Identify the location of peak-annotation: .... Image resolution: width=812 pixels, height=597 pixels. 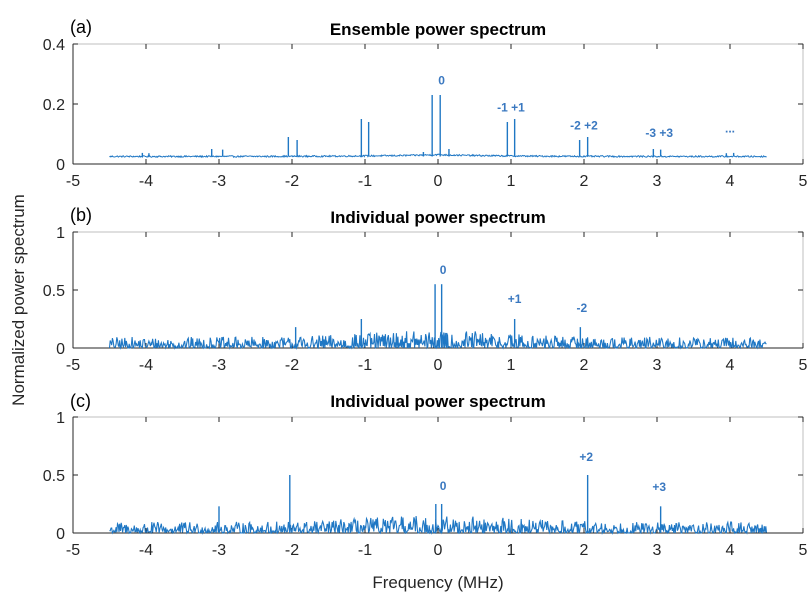
(730, 129).